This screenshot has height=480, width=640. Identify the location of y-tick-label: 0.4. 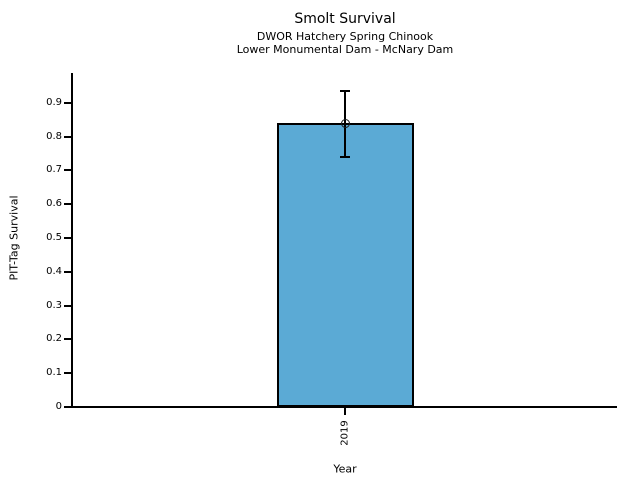
(54, 271).